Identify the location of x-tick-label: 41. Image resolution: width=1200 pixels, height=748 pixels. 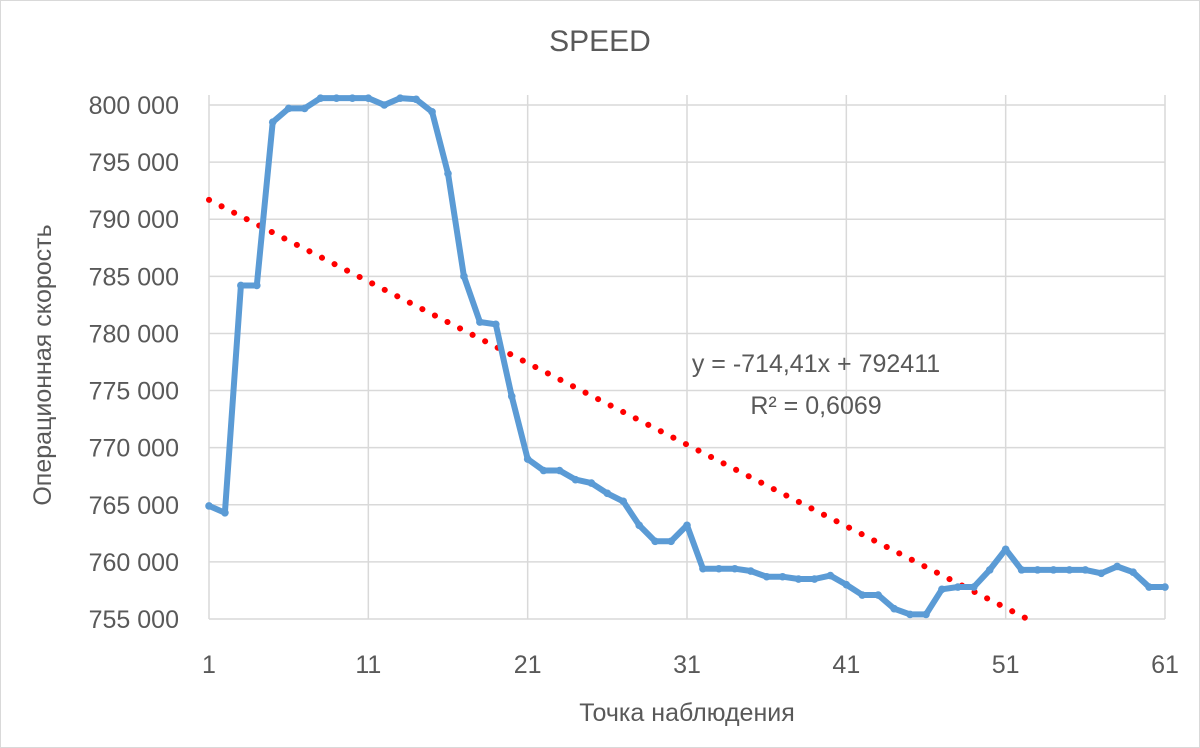
(846, 665).